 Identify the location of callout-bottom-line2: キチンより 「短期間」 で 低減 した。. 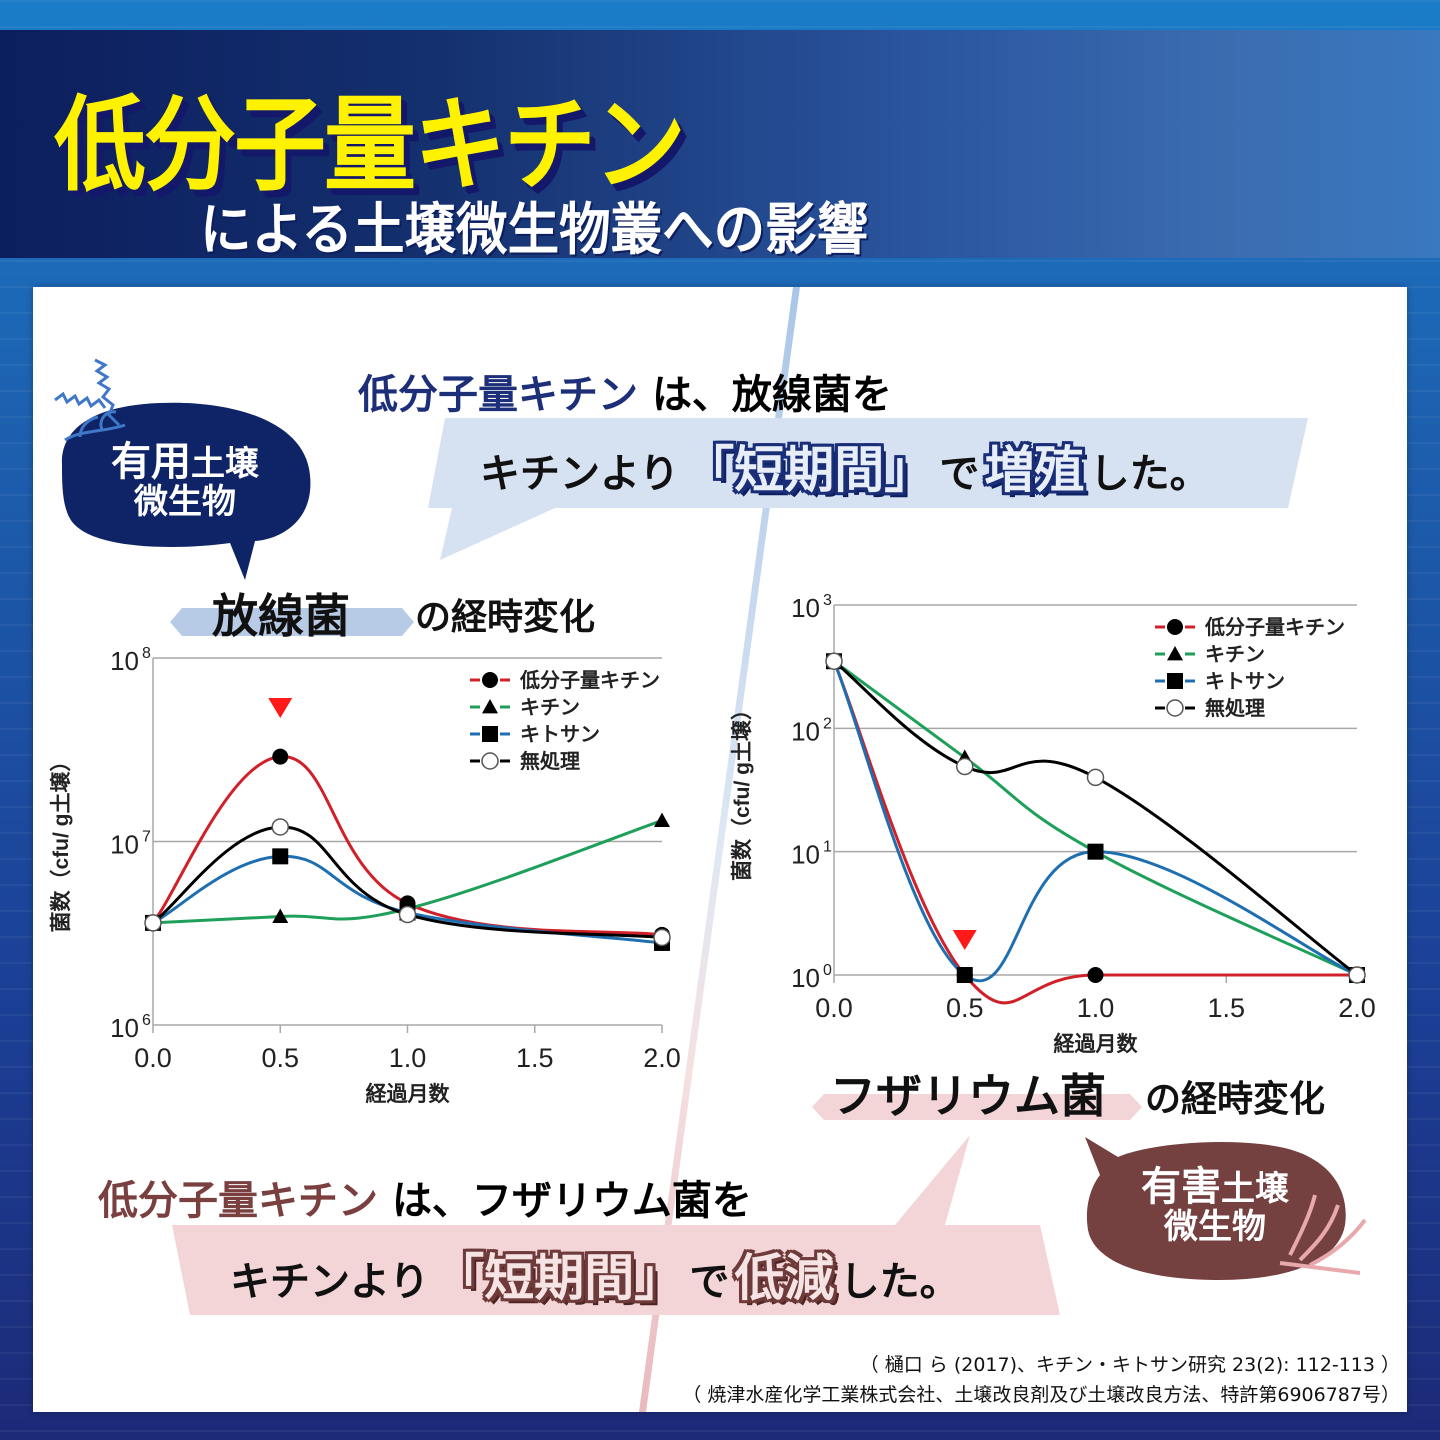
(595, 1274).